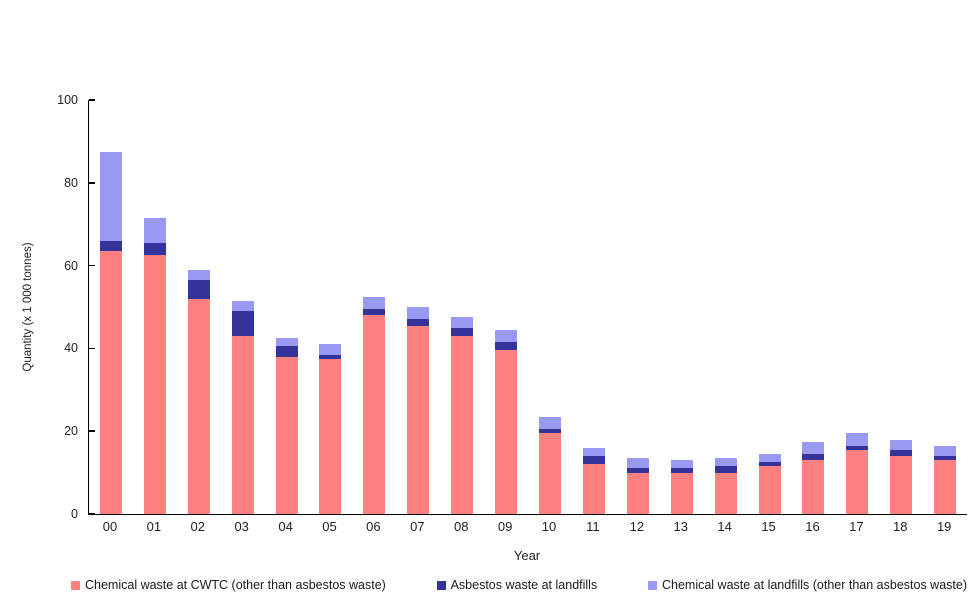  I want to click on x-tick-label-14: 14, so click(724, 526).